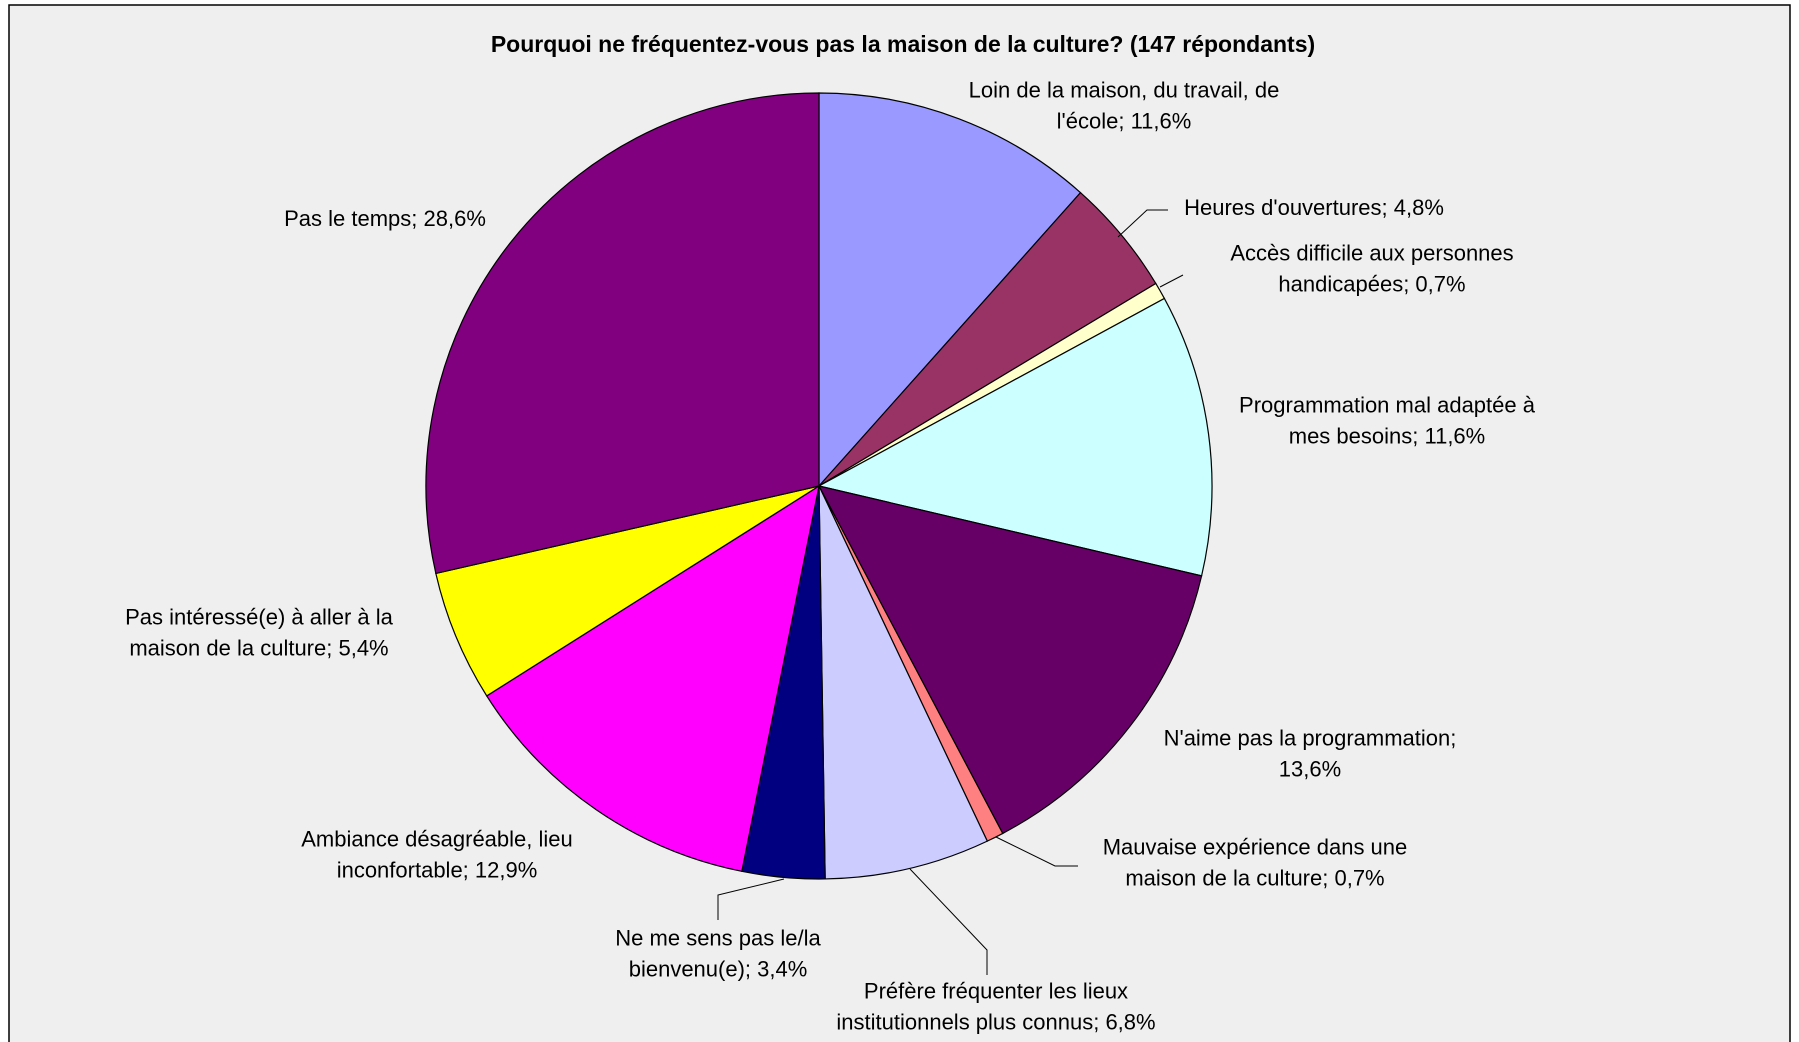 This screenshot has width=1799, height=1042. Describe the element at coordinates (1255, 846) in the screenshot. I see `data-label-line: Mauvaise expérience dans une` at that location.